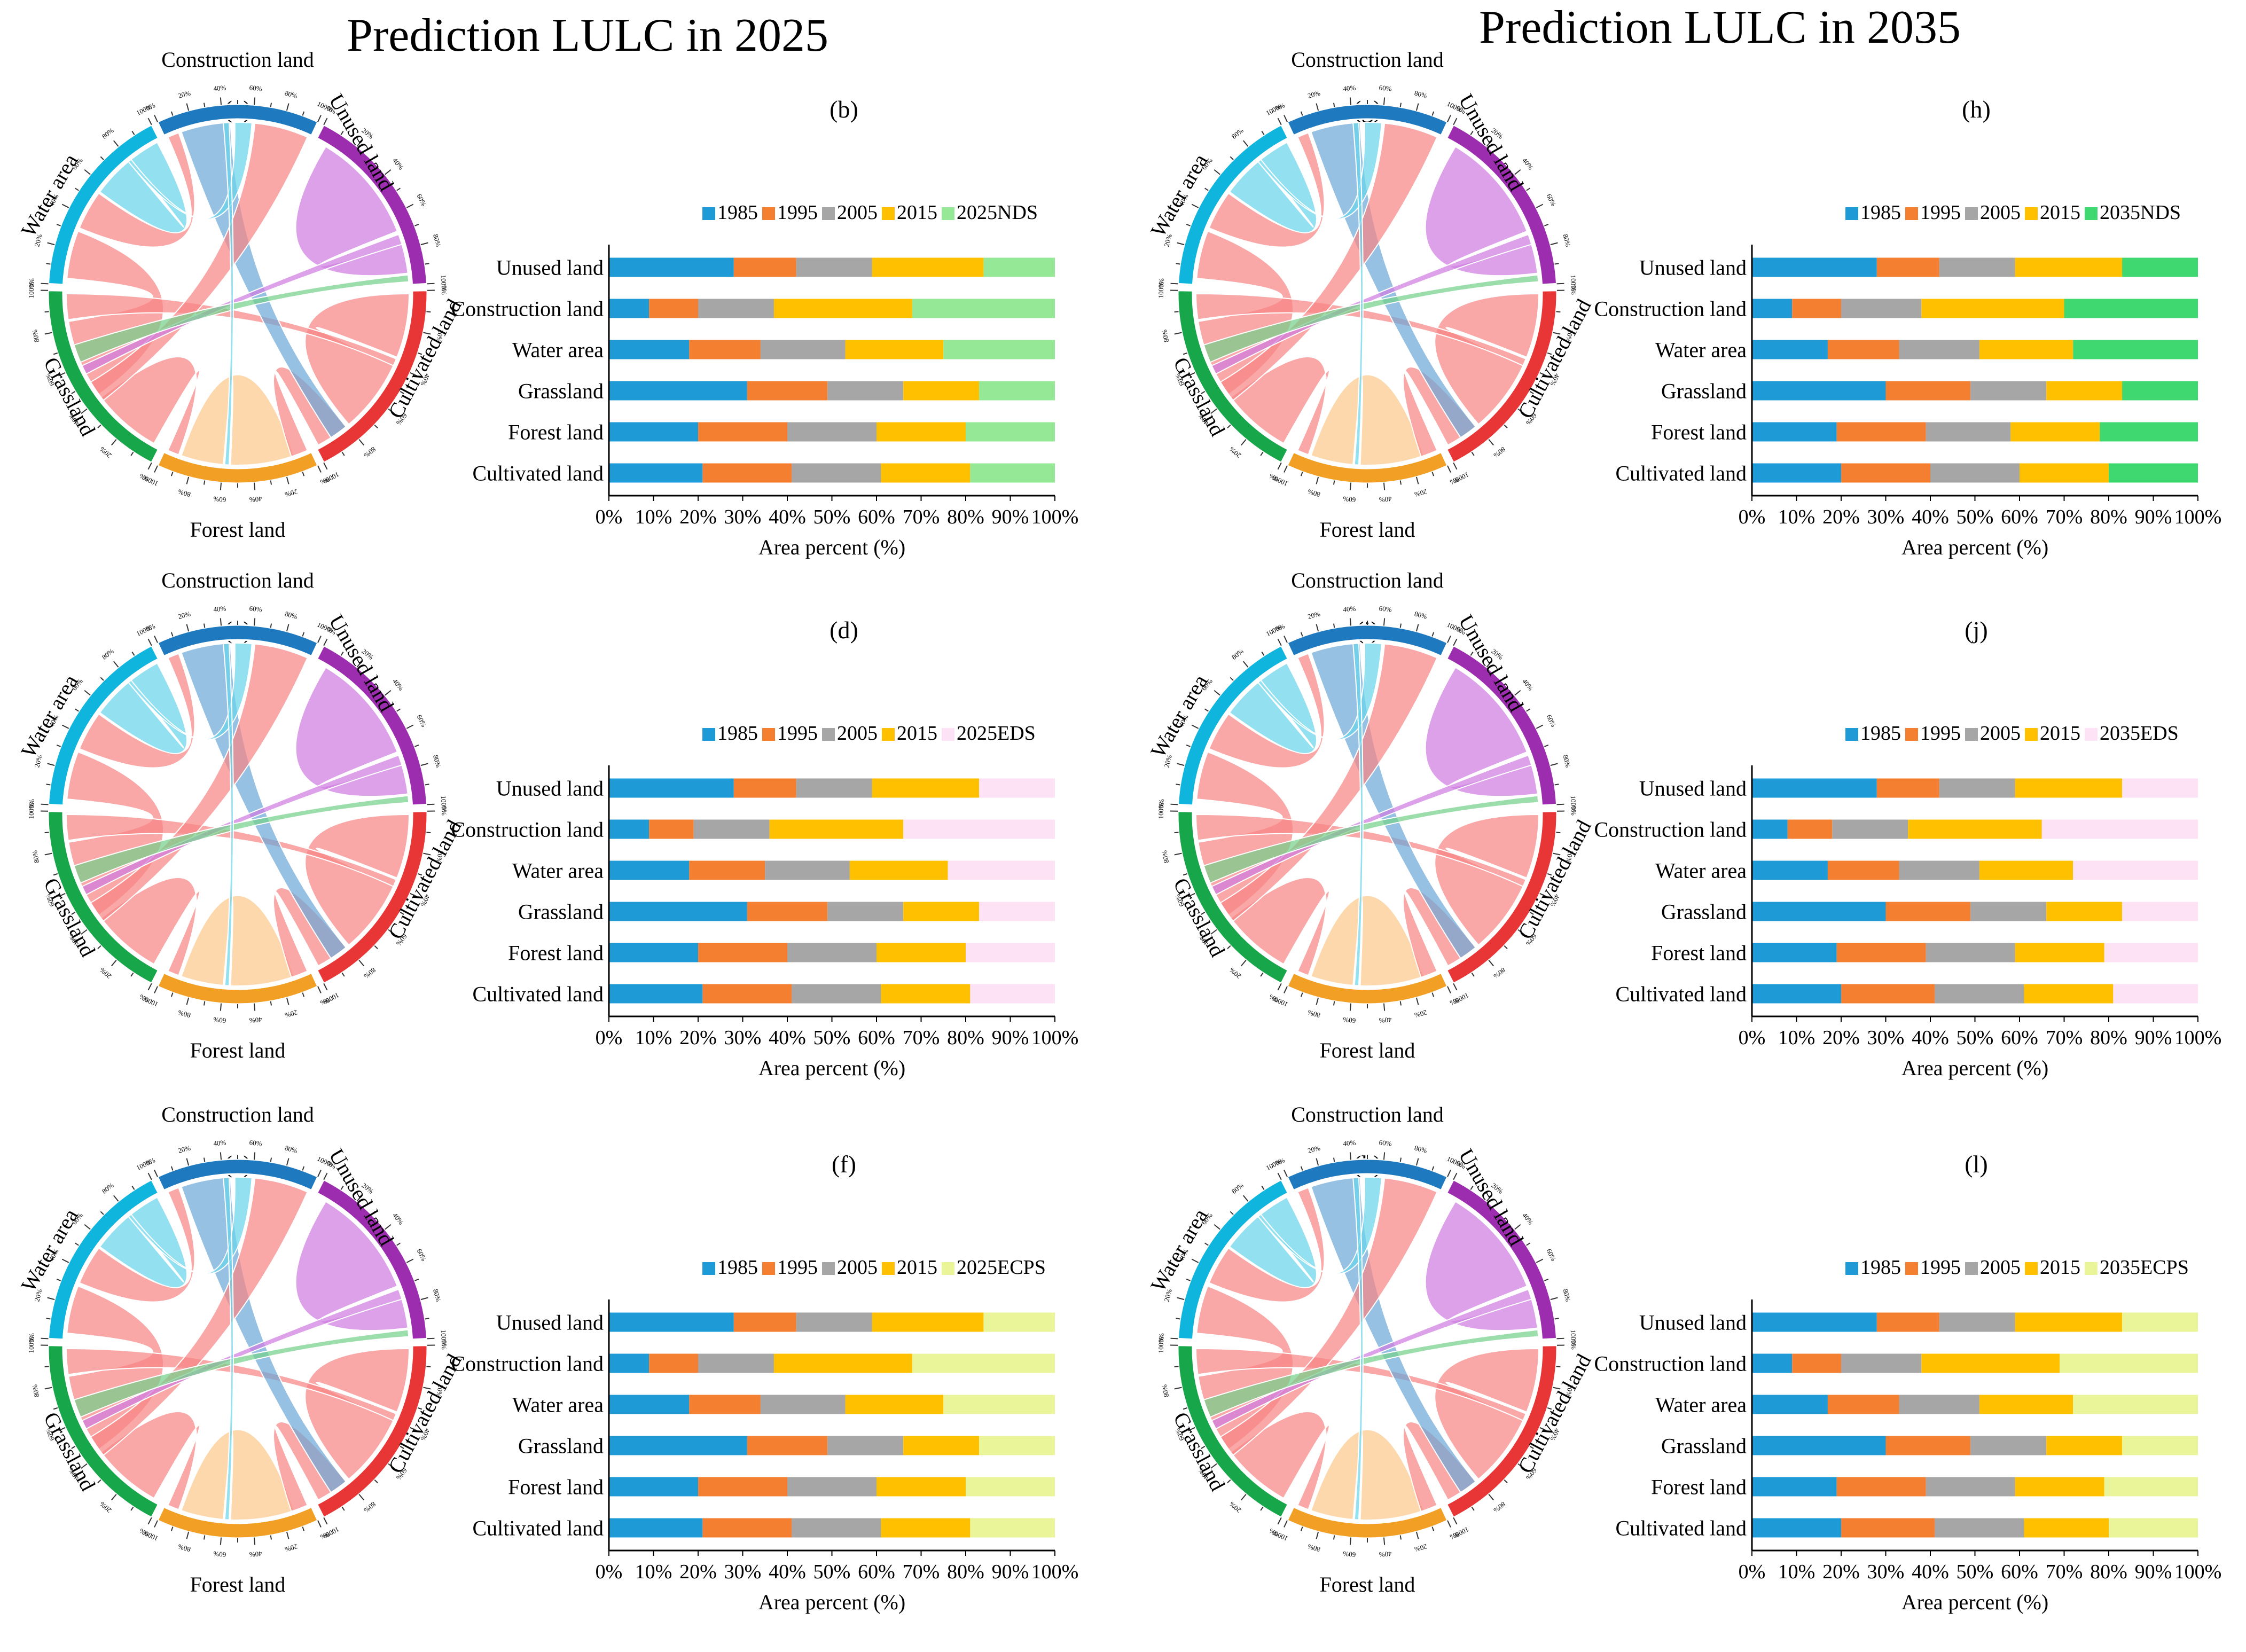 The image size is (2246, 1652). What do you see at coordinates (2019, 1572) in the screenshot?
I see `x-tick-label: 60%` at bounding box center [2019, 1572].